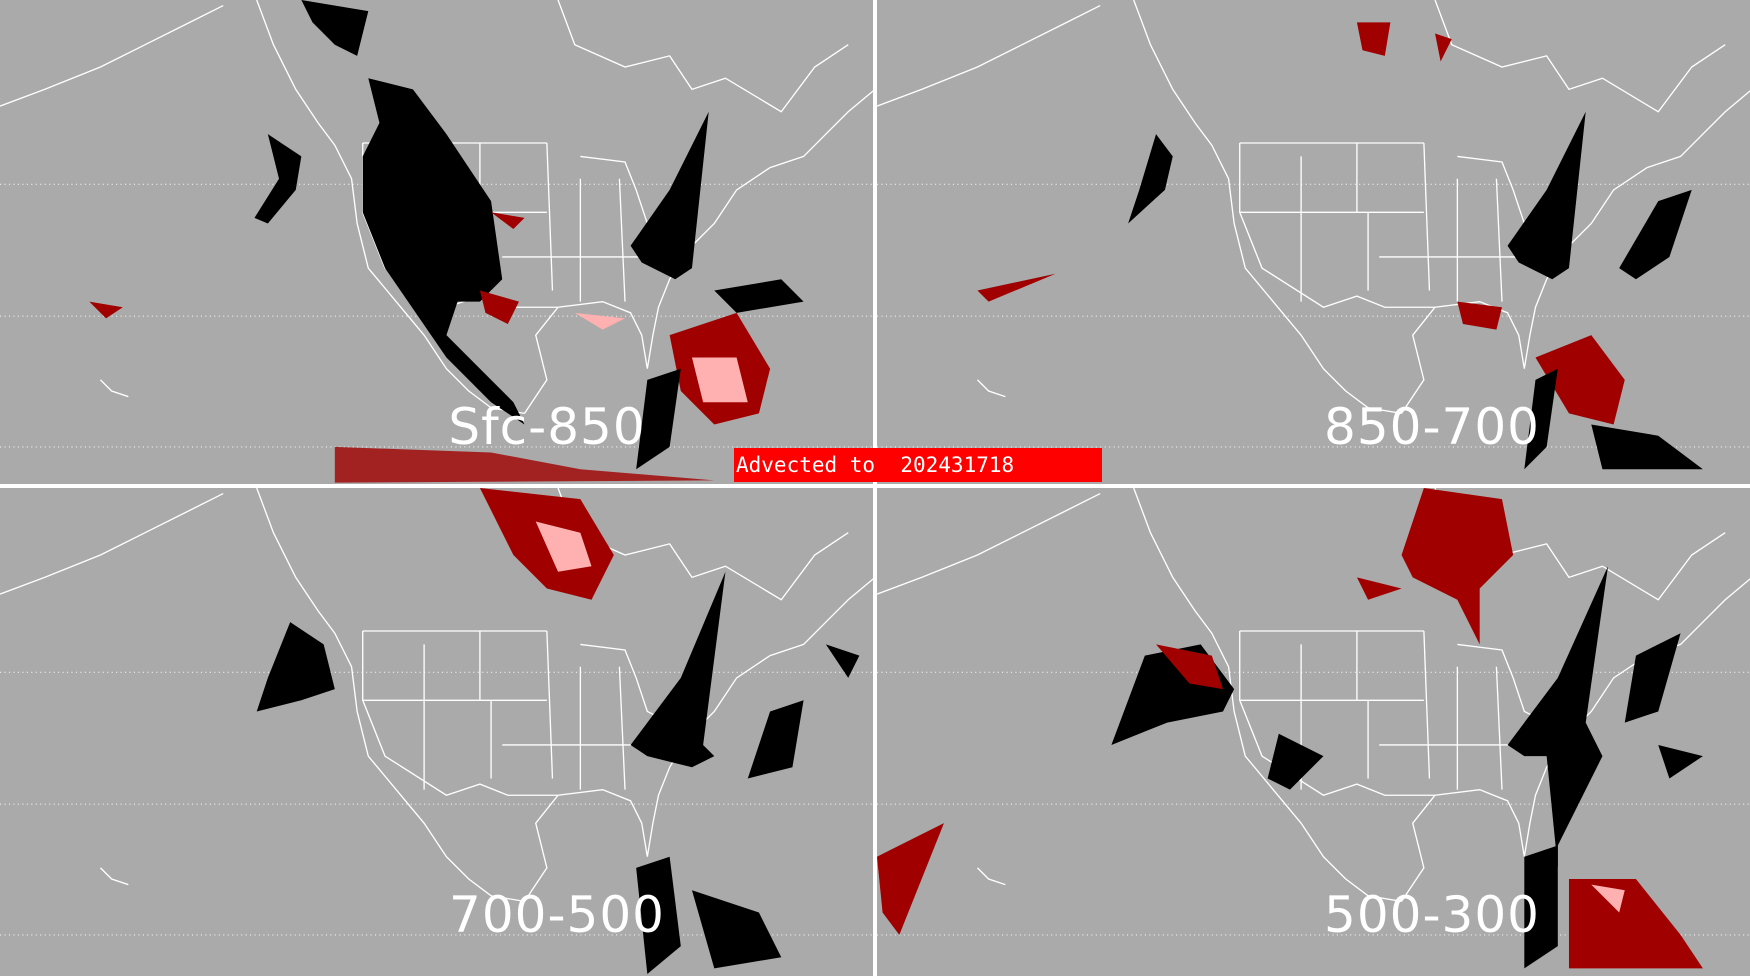 The height and width of the screenshot is (976, 1750). I want to click on advection-time-banner: Advected to 202431718, so click(918, 465).